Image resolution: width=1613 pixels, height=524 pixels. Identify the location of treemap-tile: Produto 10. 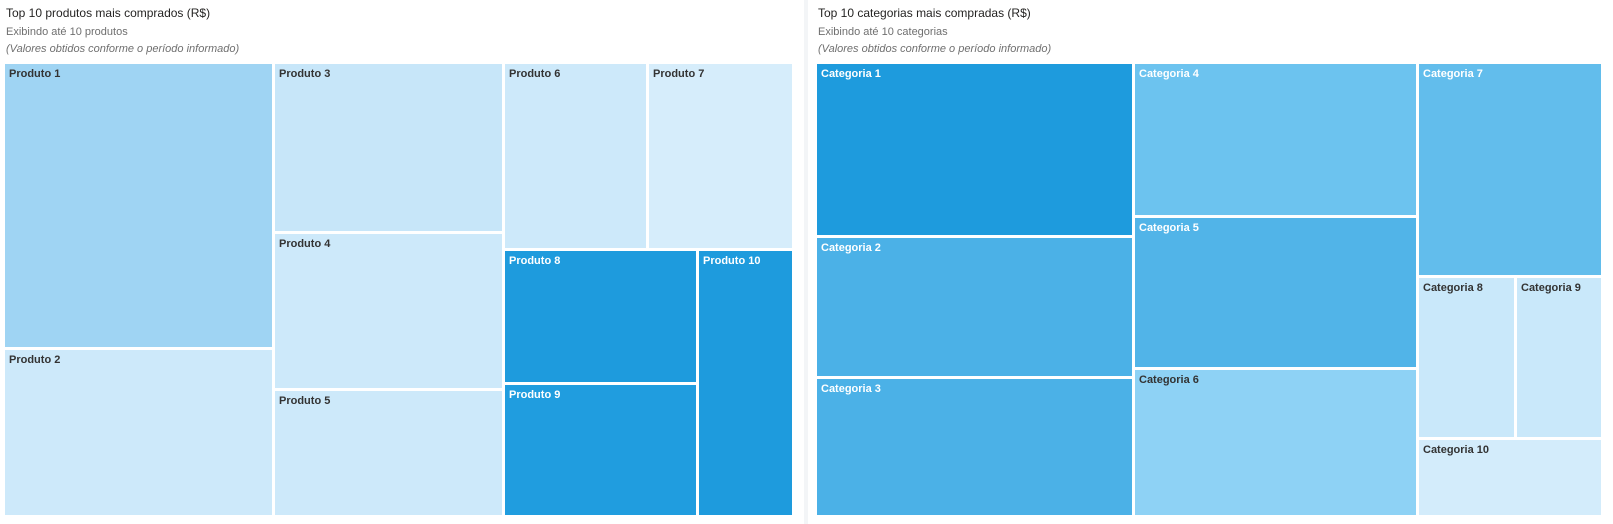
(745, 383).